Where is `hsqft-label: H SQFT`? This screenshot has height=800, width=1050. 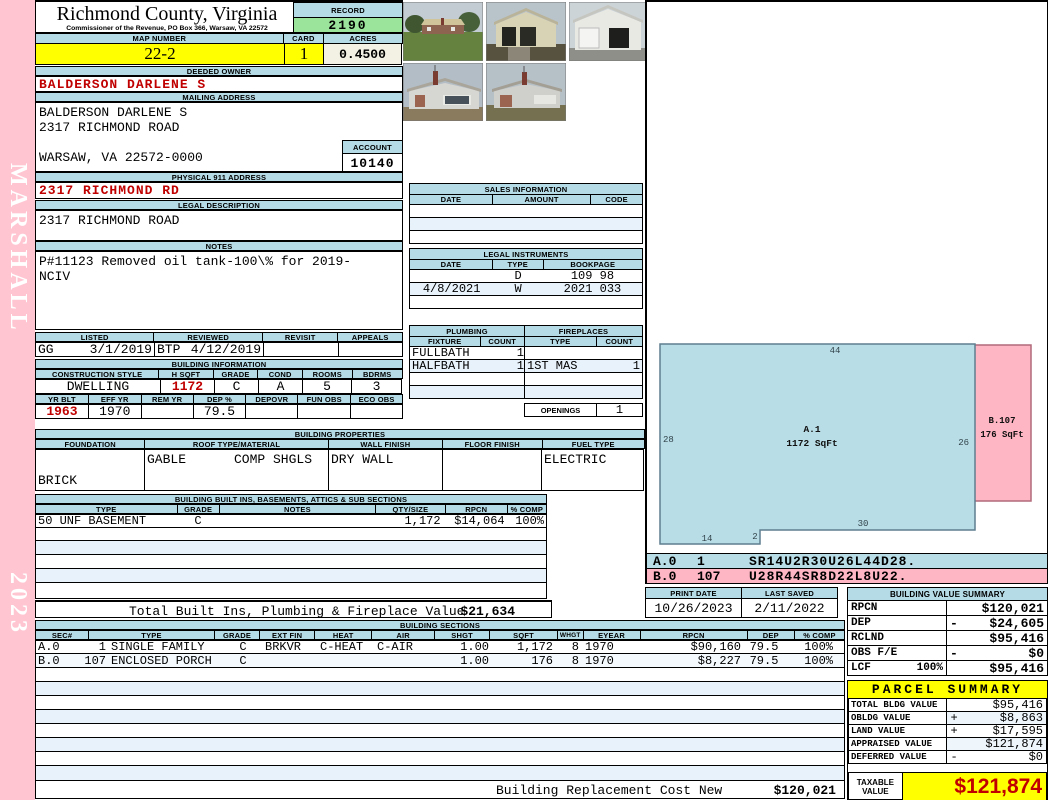
hsqft-label: H SQFT is located at coordinates (186, 374).